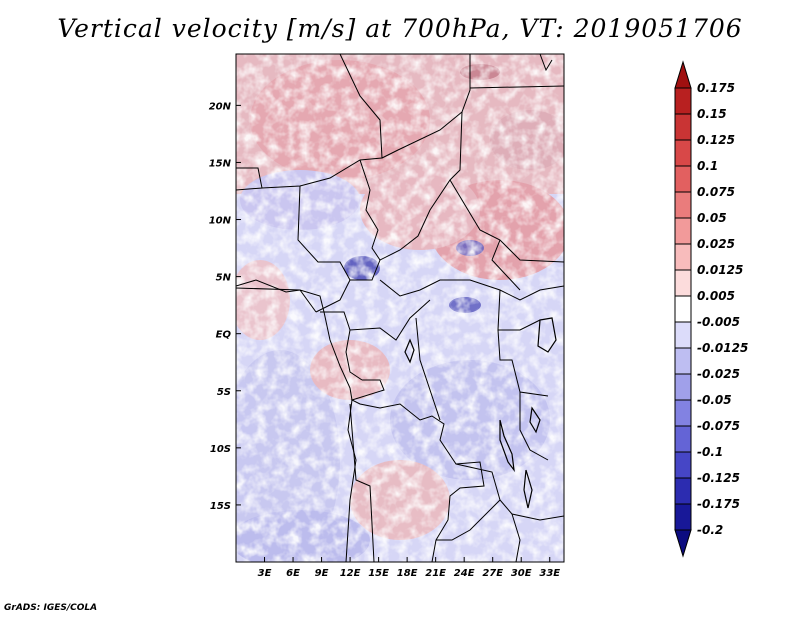 This screenshot has height=618, width=800. Describe the element at coordinates (716, 296) in the screenshot. I see `colorbar-label: 0.005` at that location.